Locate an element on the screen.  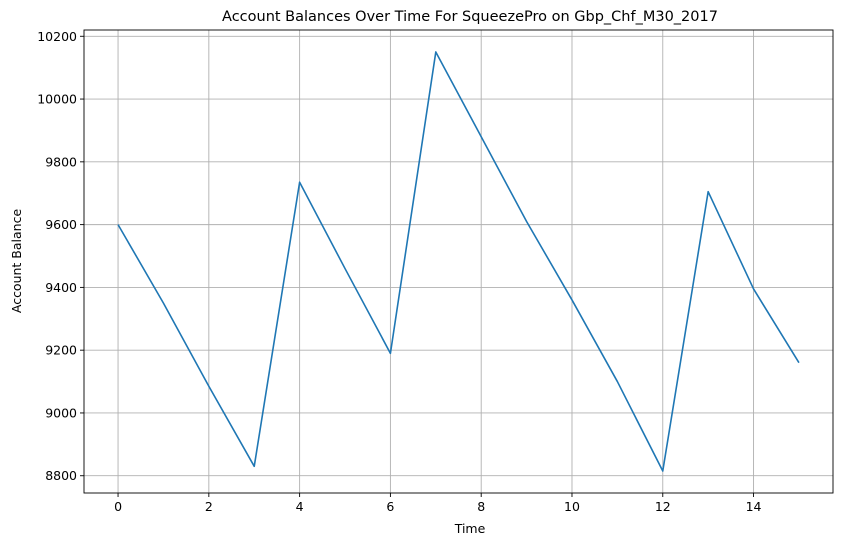
y-axis-ticks: 8800 9000 9200 9400 9600 9800 10000 10200 is located at coordinates (60, 256).